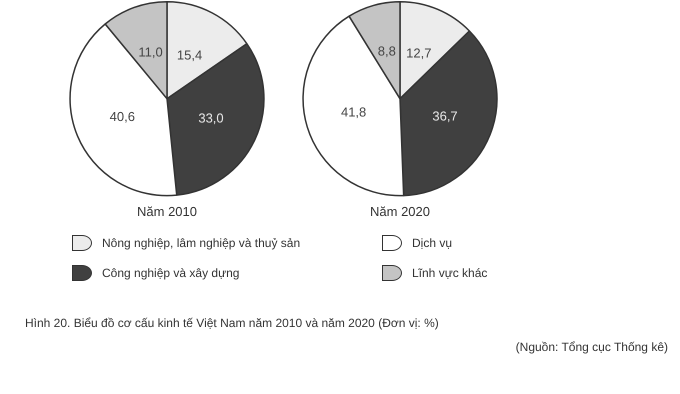 The image size is (680, 394). What do you see at coordinates (419, 53) in the screenshot?
I see `data-label: 12,7` at bounding box center [419, 53].